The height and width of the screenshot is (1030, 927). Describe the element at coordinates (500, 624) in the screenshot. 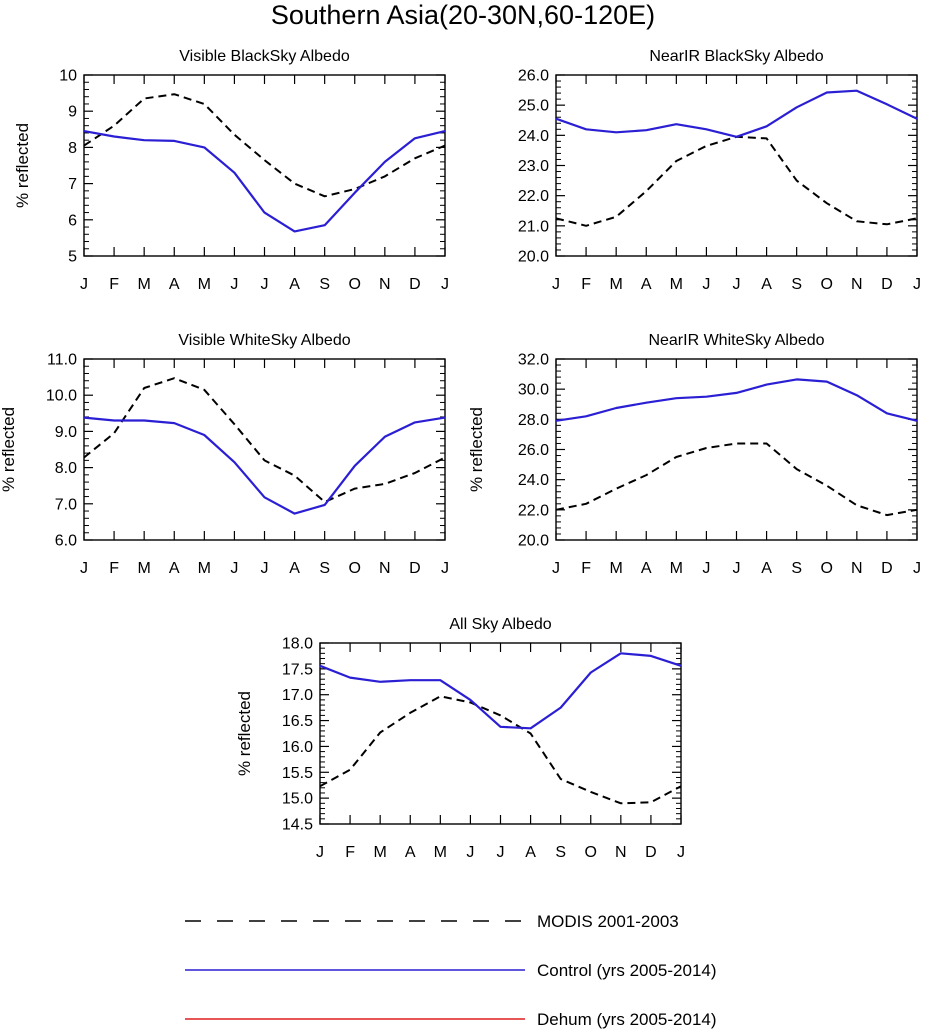

I see `panel-title: All Sky Albedo` at that location.